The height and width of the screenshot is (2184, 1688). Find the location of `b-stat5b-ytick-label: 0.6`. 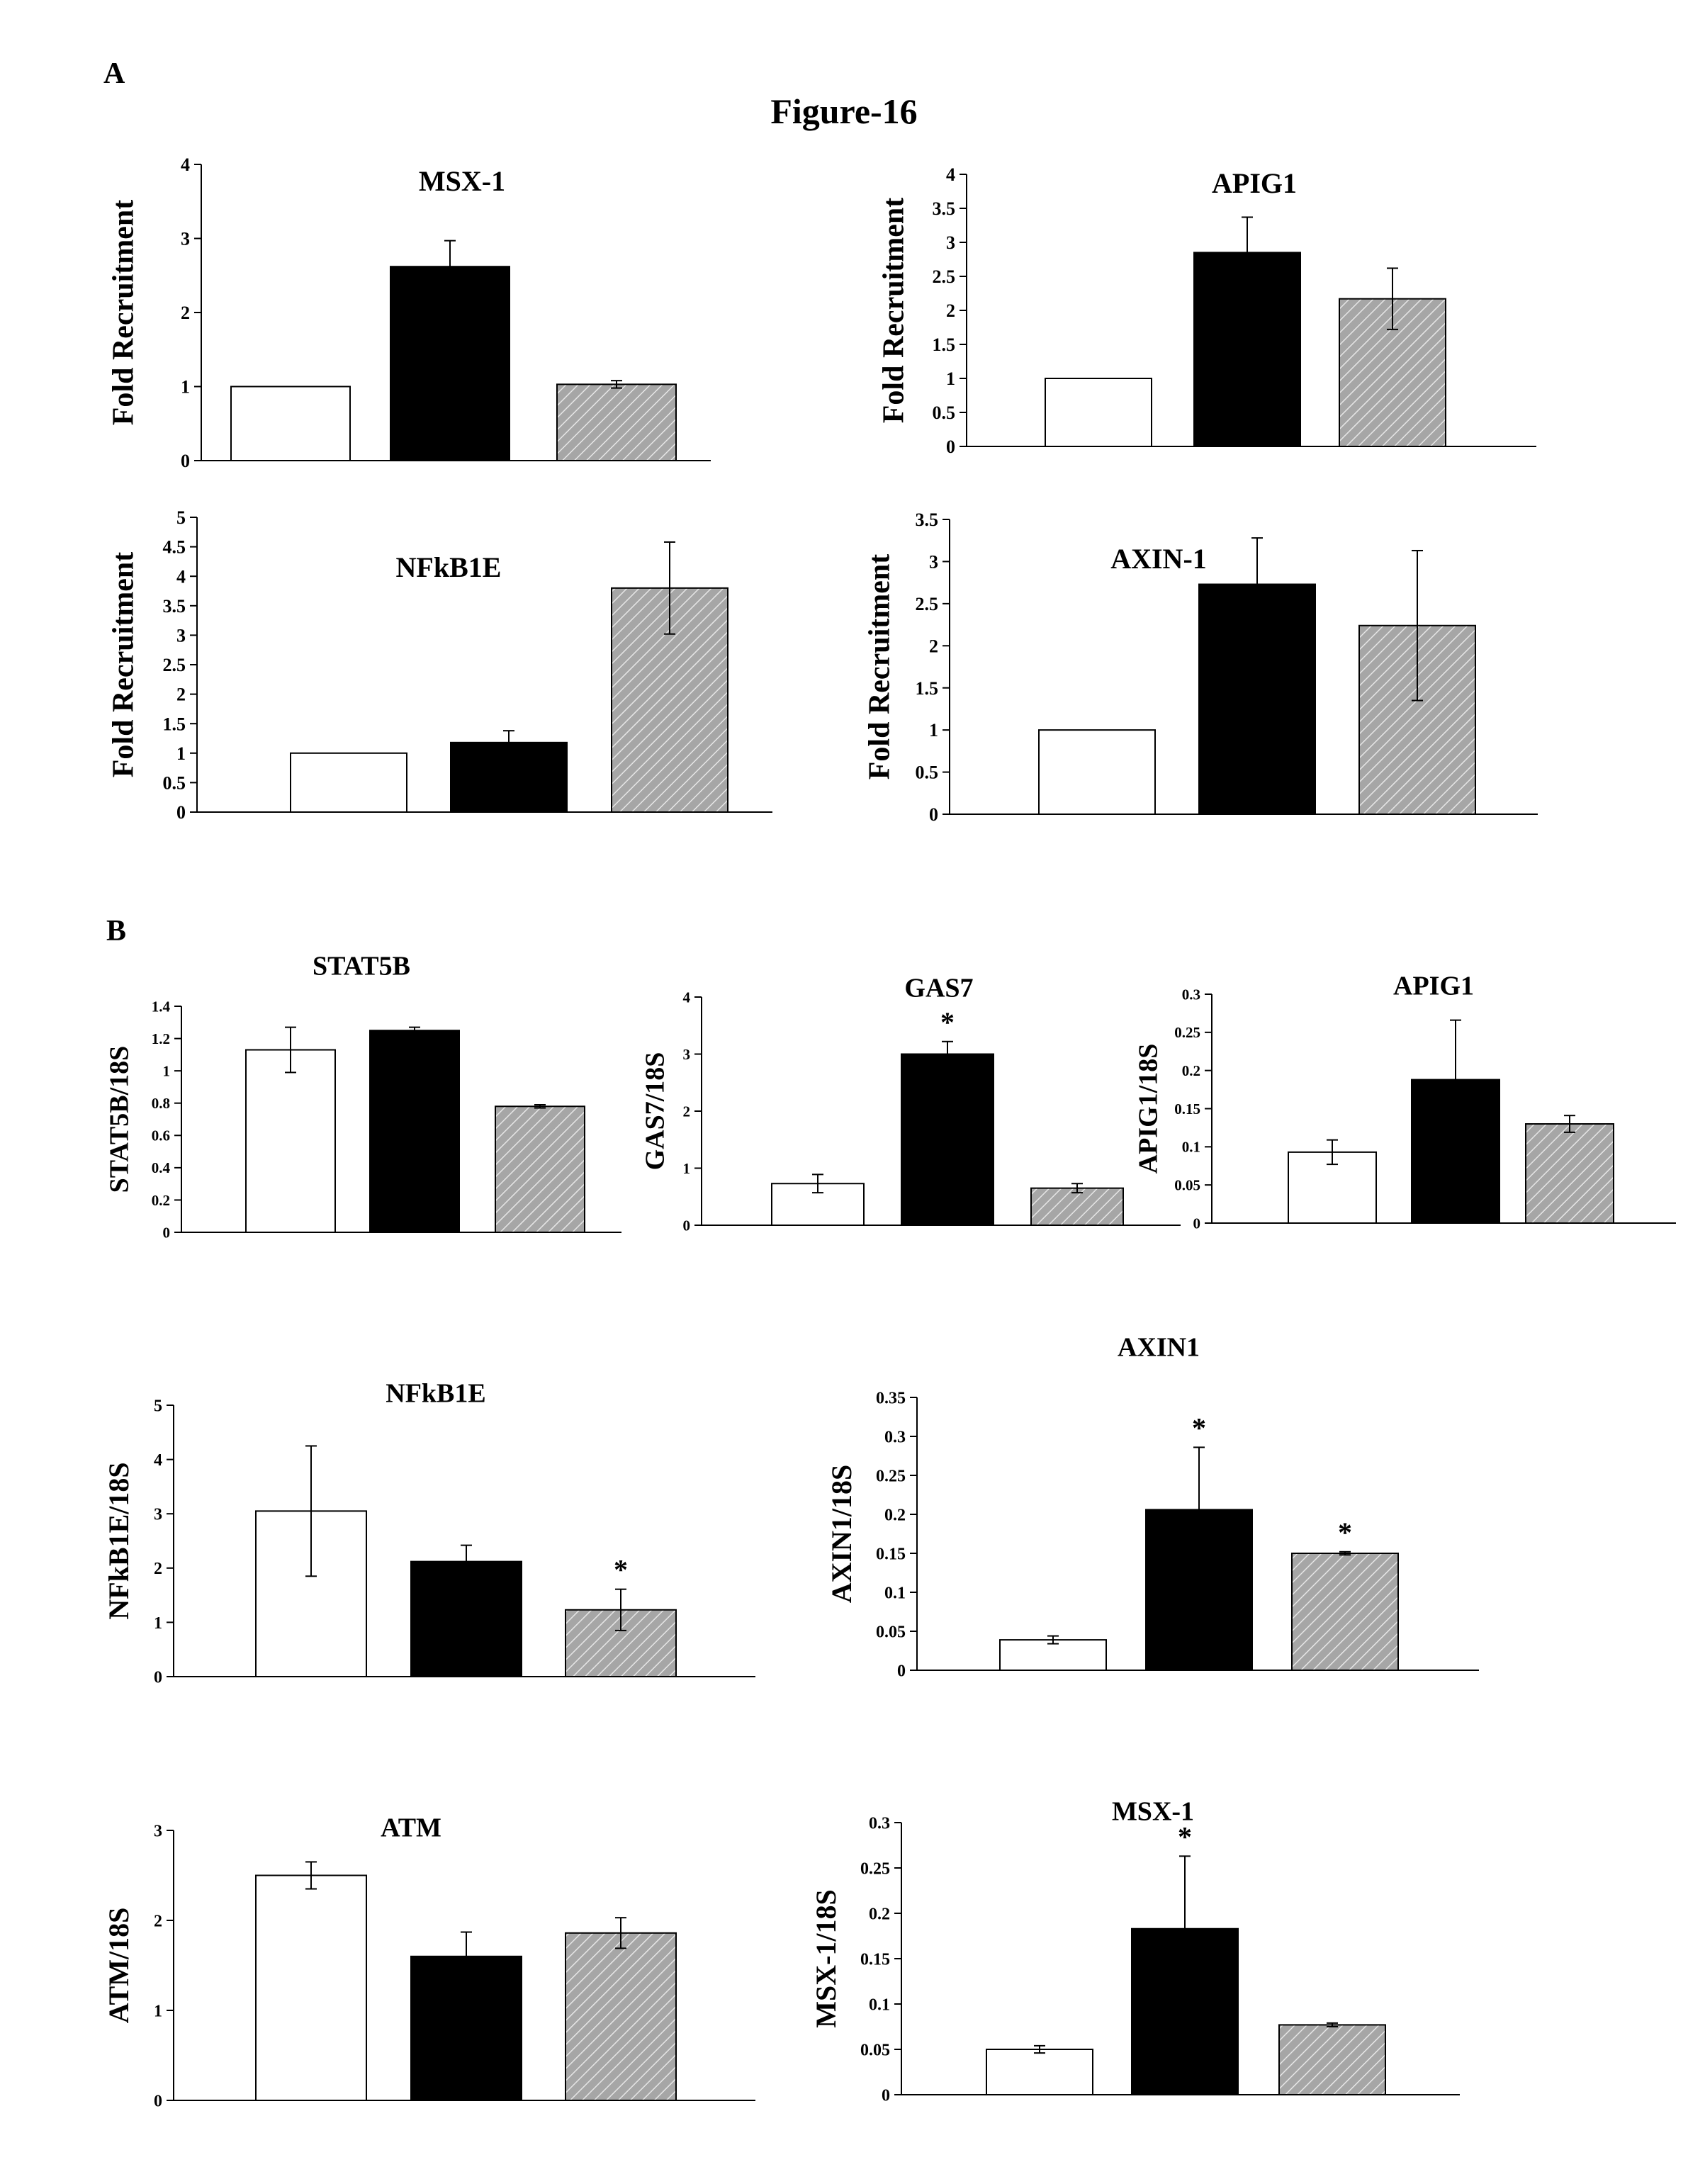

b-stat5b-ytick-label: 0.6 is located at coordinates (161, 1135).